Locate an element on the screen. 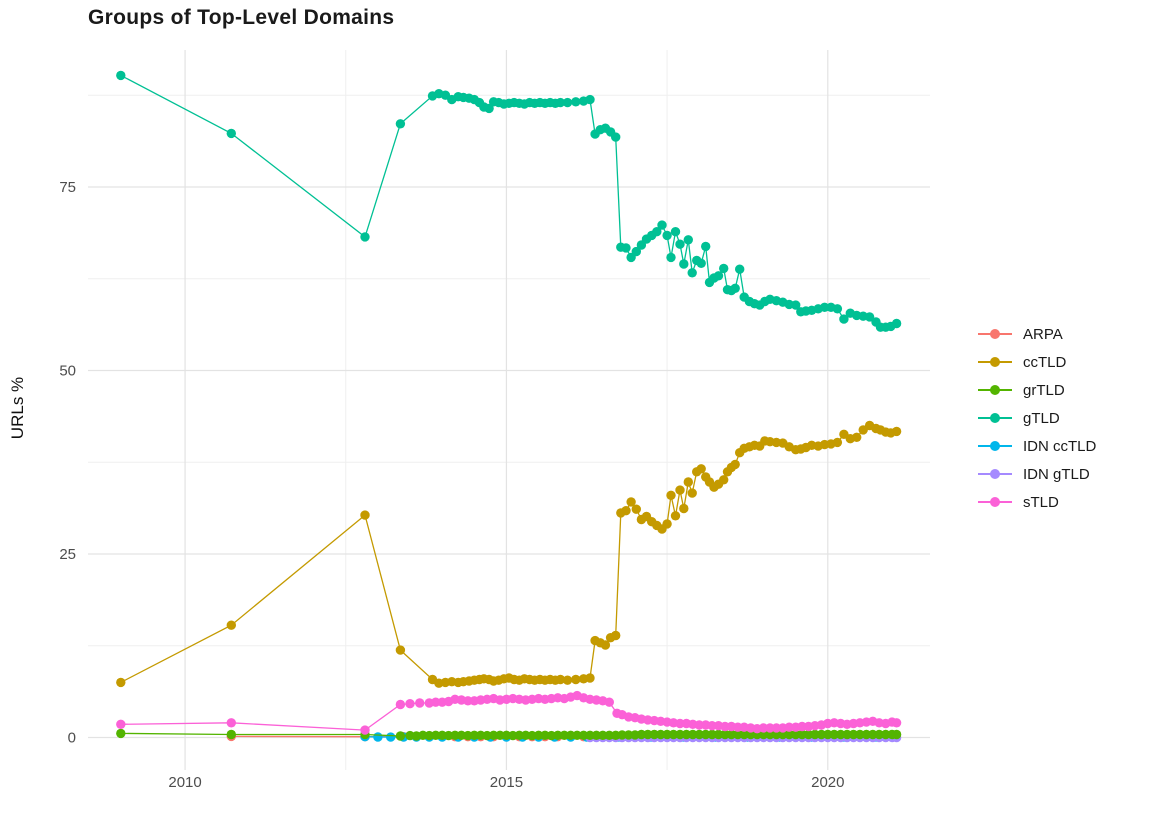  x-tick-label: 2020 is located at coordinates (827, 782).